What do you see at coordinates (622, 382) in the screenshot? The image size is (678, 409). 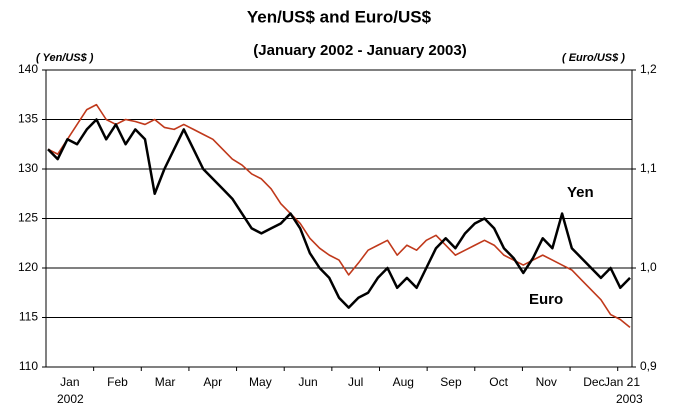 I see `x-tick-label: Jan 21` at bounding box center [622, 382].